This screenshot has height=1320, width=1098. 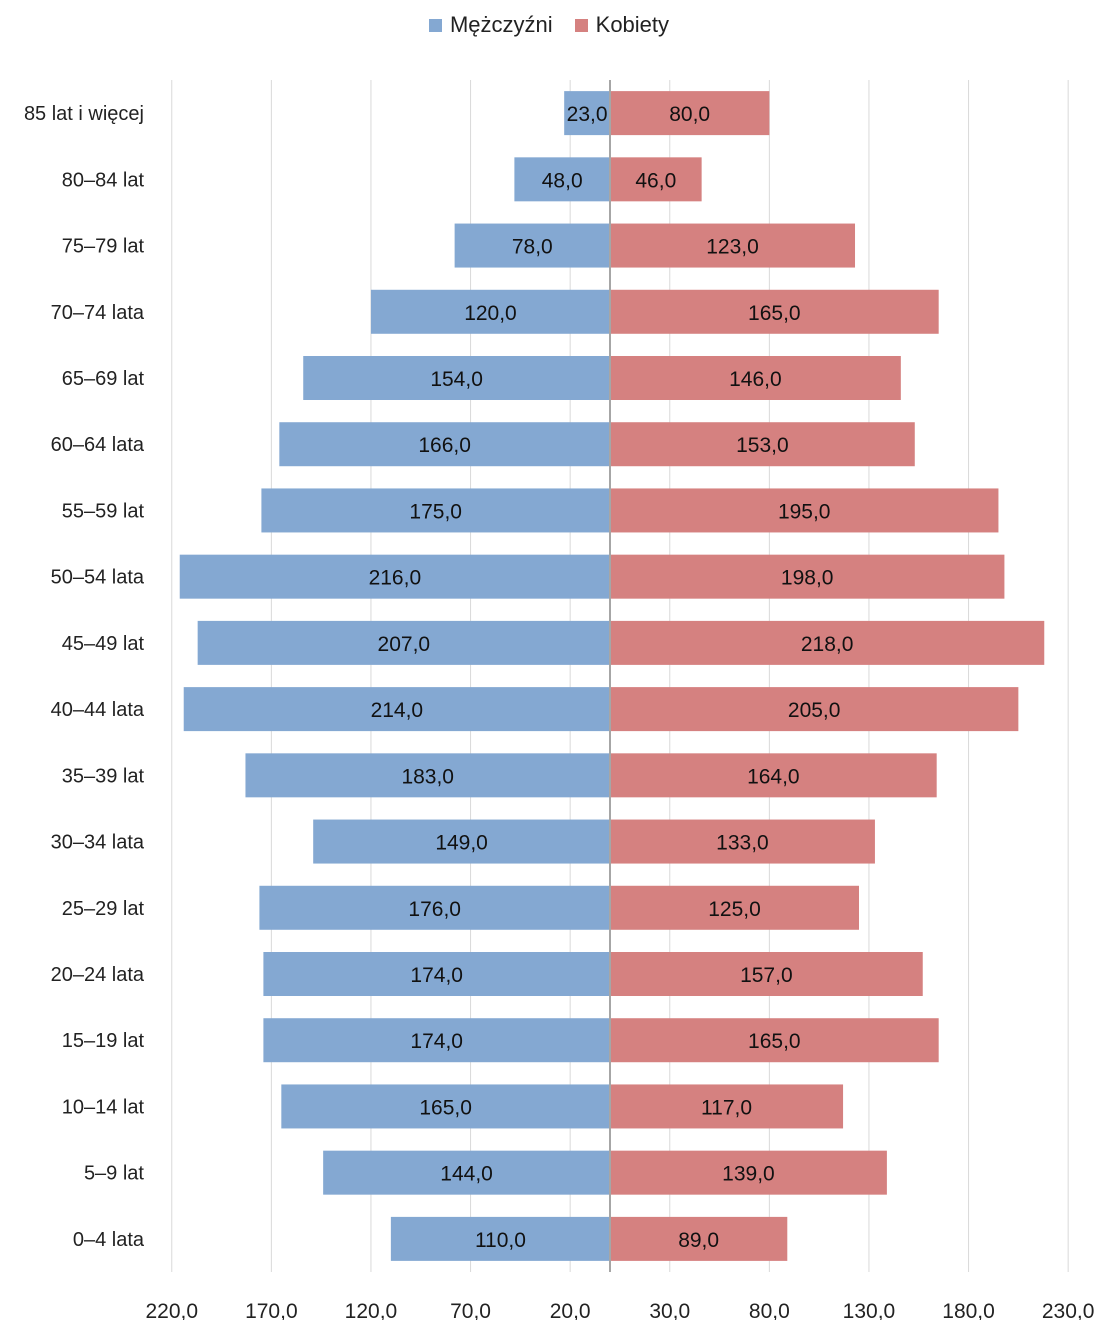 I want to click on data-label-men: 149,0, so click(x=461, y=843).